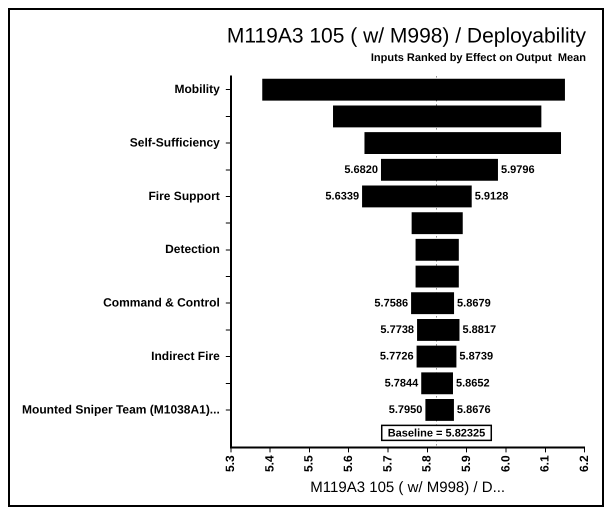  I want to click on data-label: 5.7950, so click(405, 410).